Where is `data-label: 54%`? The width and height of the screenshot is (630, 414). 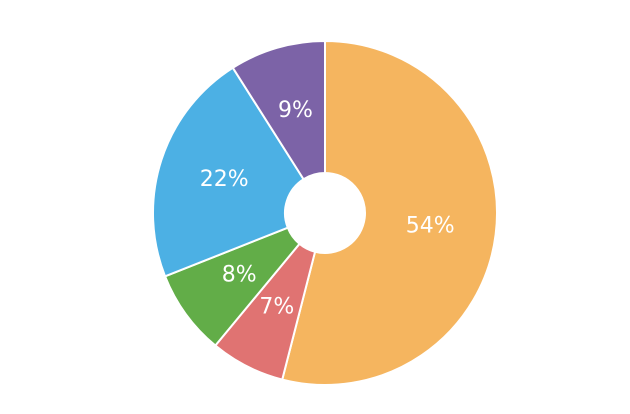 data-label: 54% is located at coordinates (430, 225).